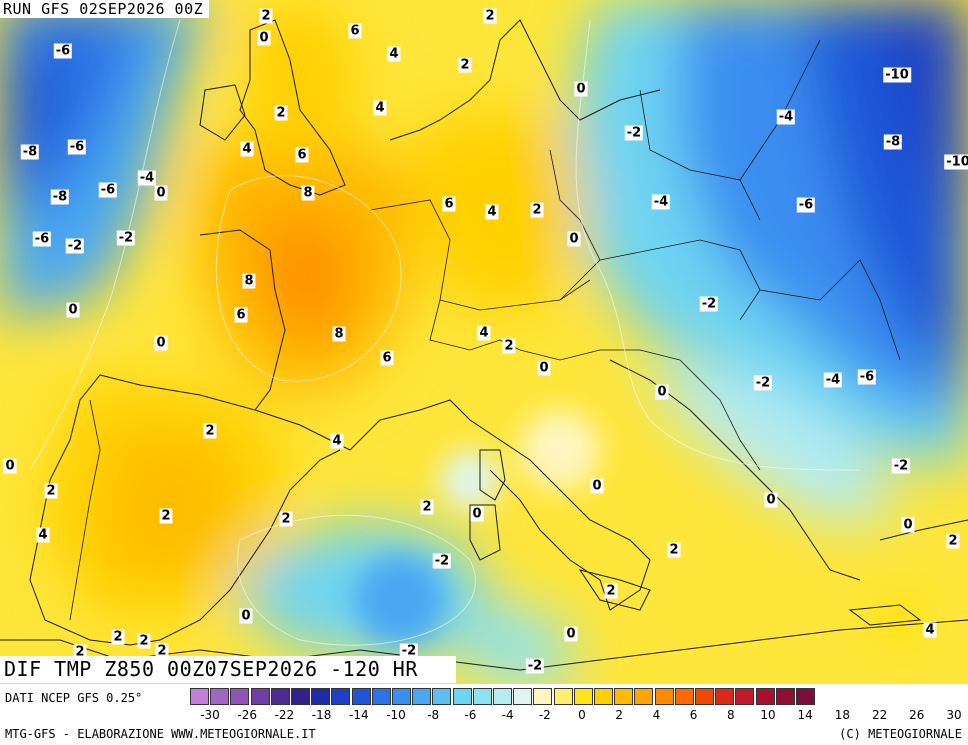 This screenshot has width=968, height=745. Describe the element at coordinates (897, 75) in the screenshot. I see `contour-label: -10` at that location.